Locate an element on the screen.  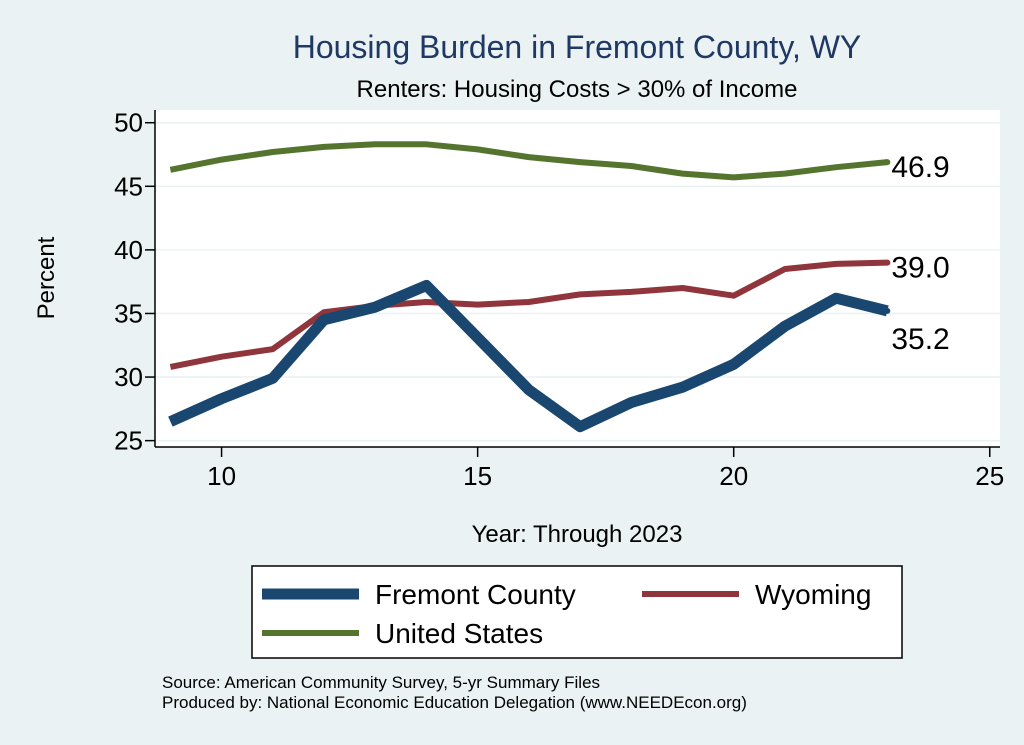
y-axis-title: Percent is located at coordinates (46, 277).